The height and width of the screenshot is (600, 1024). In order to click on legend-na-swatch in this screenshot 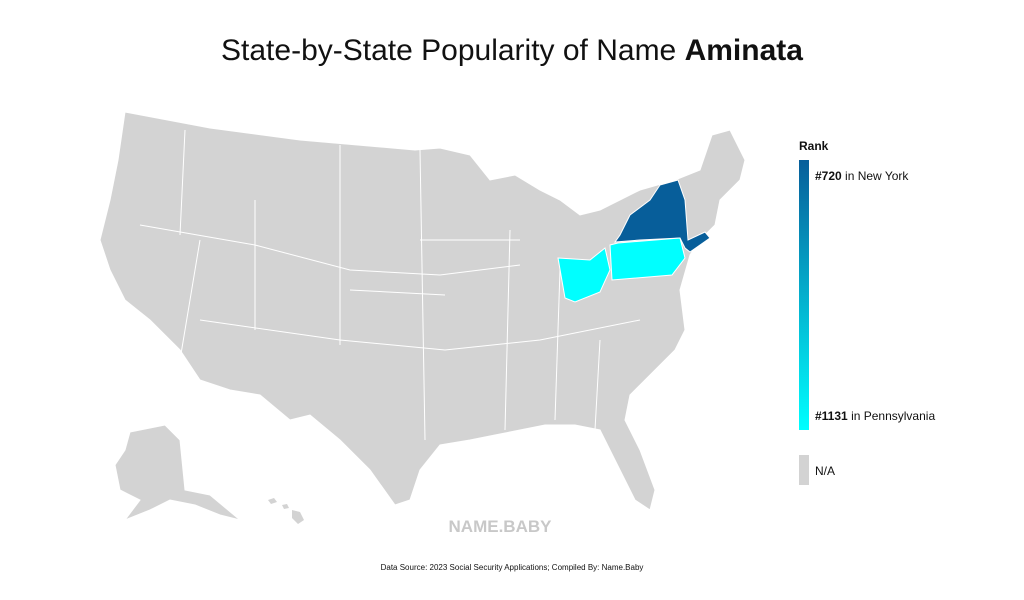, I will do `click(804, 470)`.